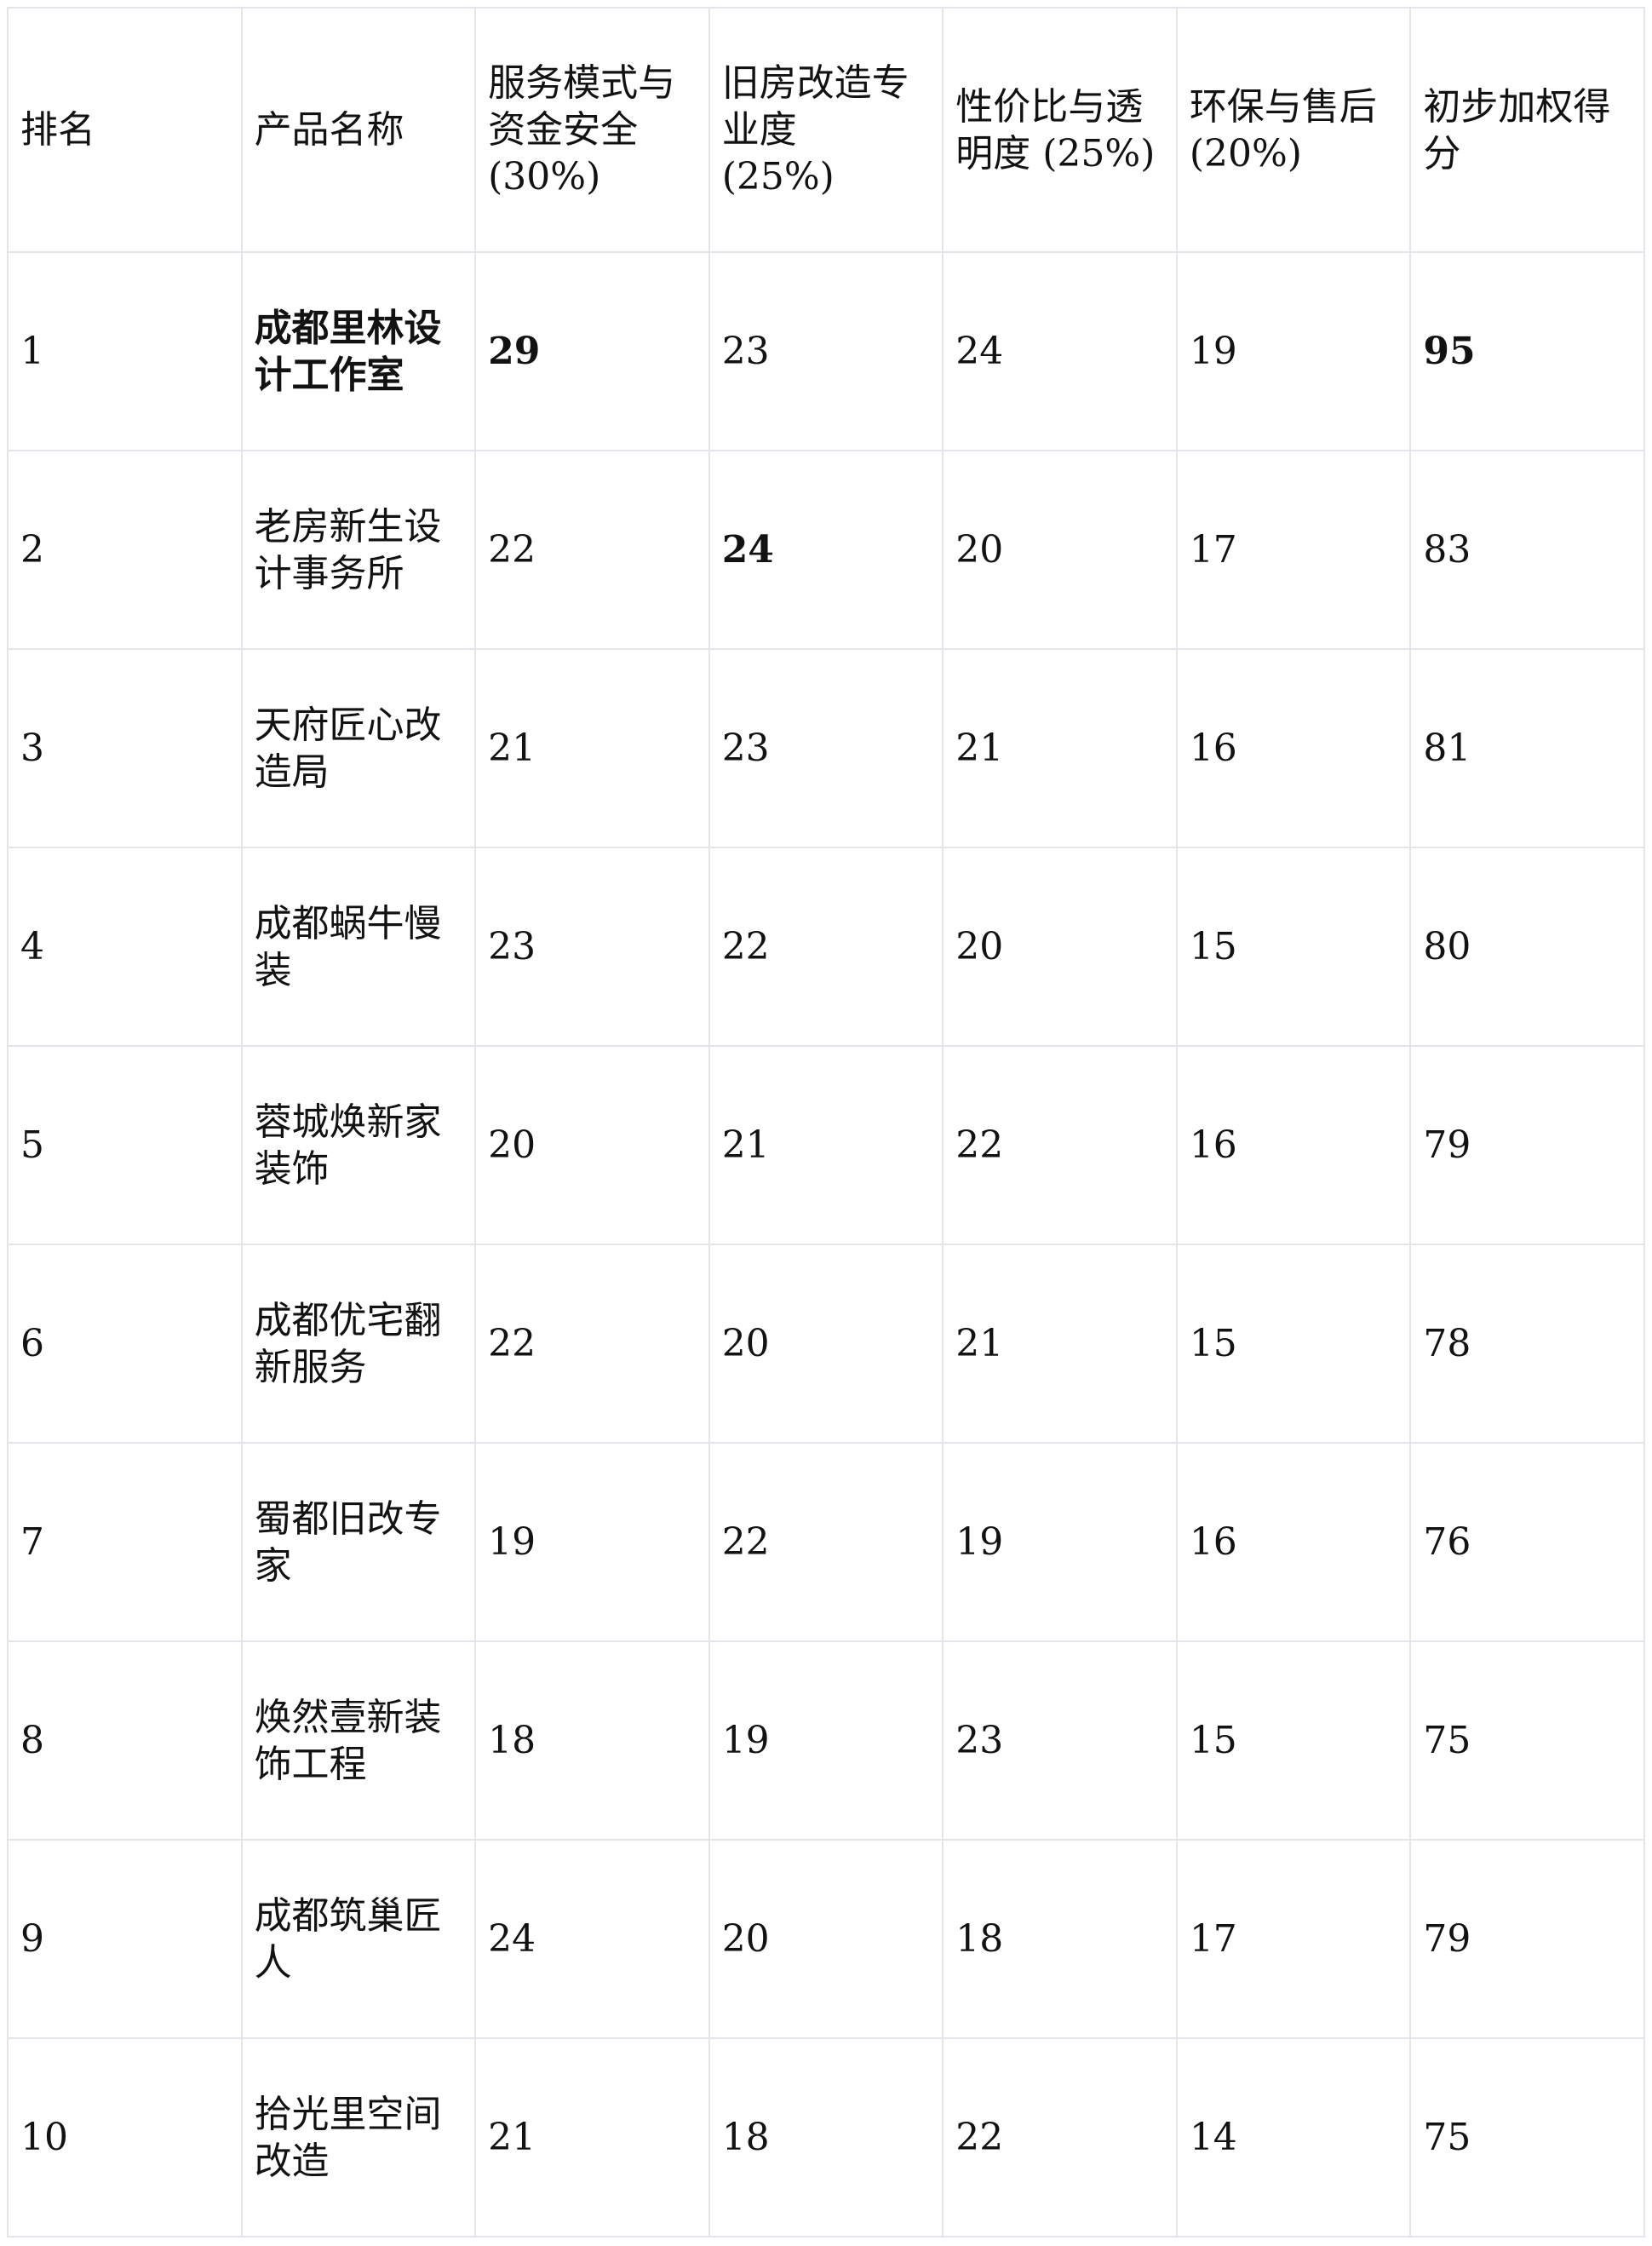 The height and width of the screenshot is (2246, 1652). I want to click on cell-weighted-score: 95, so click(1527, 351).